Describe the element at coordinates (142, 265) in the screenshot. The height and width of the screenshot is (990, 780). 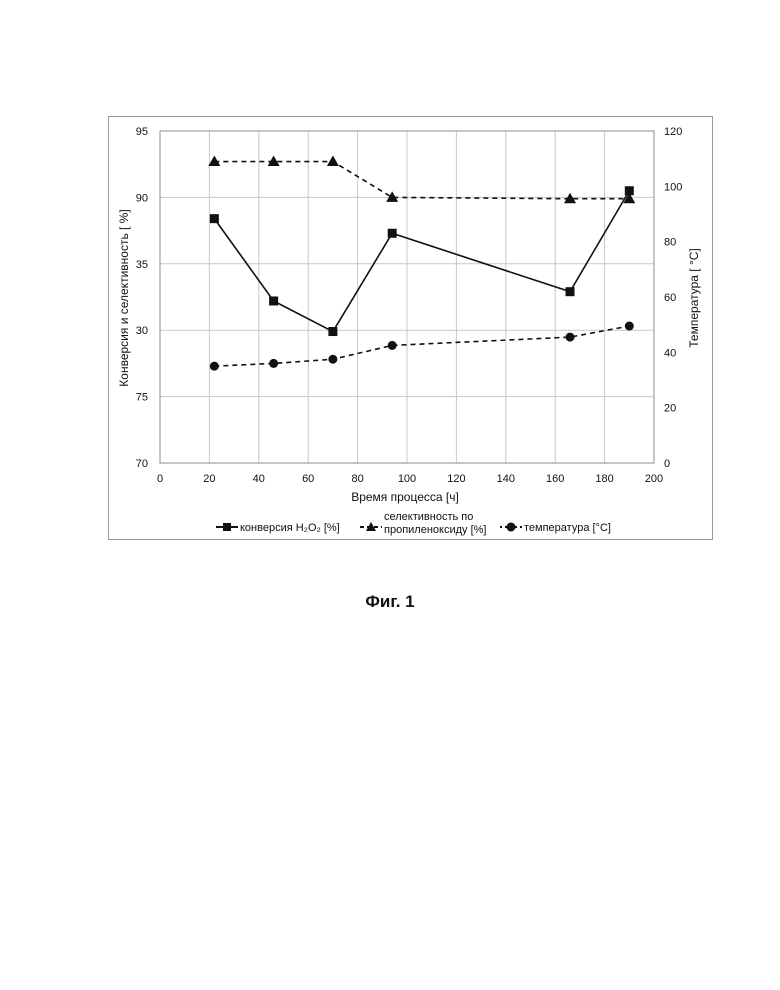
I see `y-left-tick-label: 35` at that location.